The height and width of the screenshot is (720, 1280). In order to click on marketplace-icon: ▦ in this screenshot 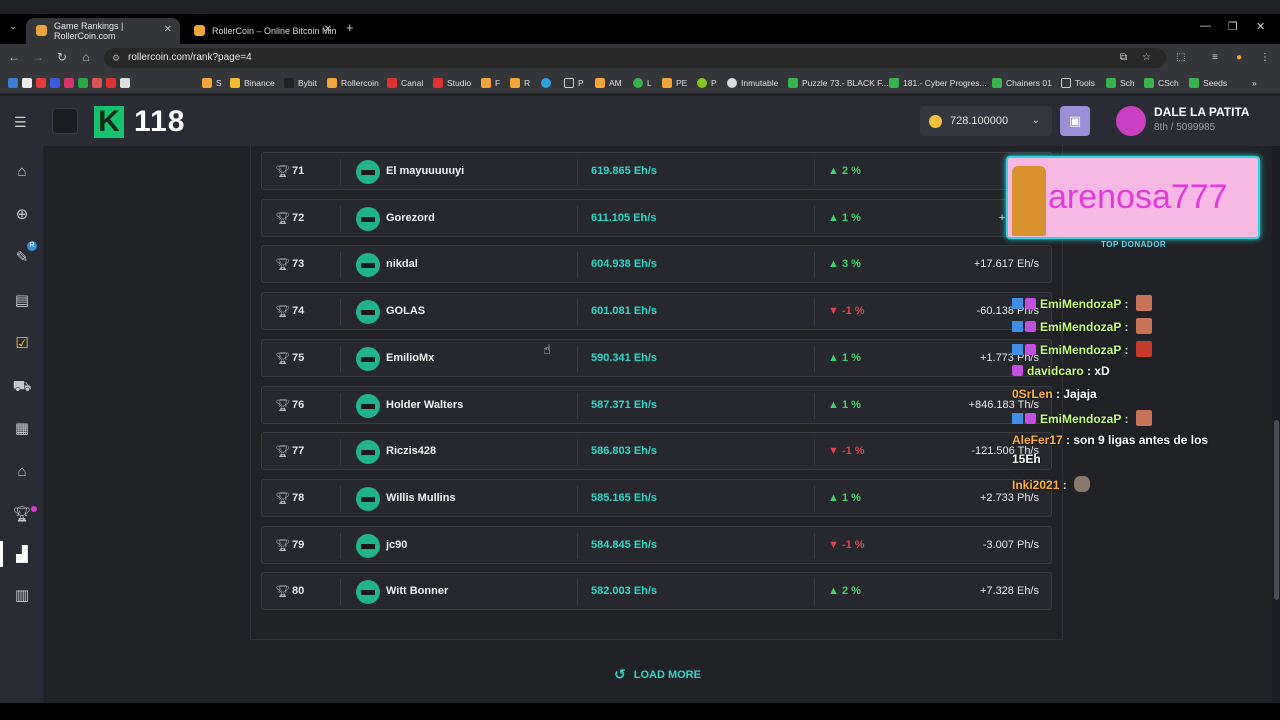, I will do `click(22, 428)`.